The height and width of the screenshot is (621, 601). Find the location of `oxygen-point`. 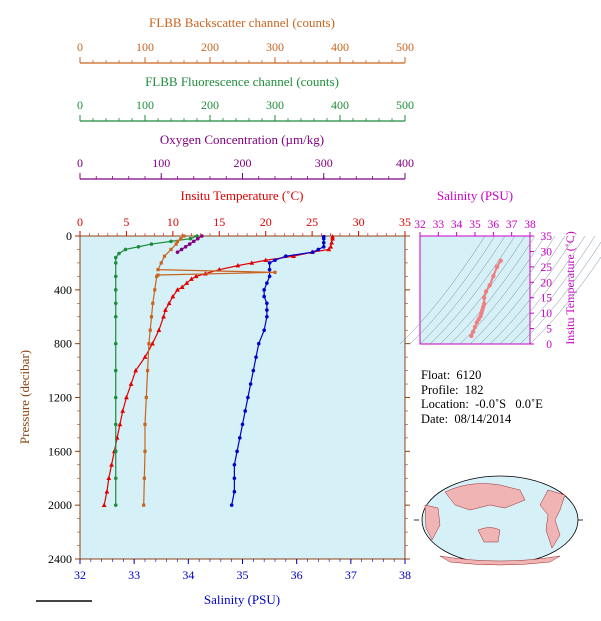

oxygen-point is located at coordinates (185, 246).